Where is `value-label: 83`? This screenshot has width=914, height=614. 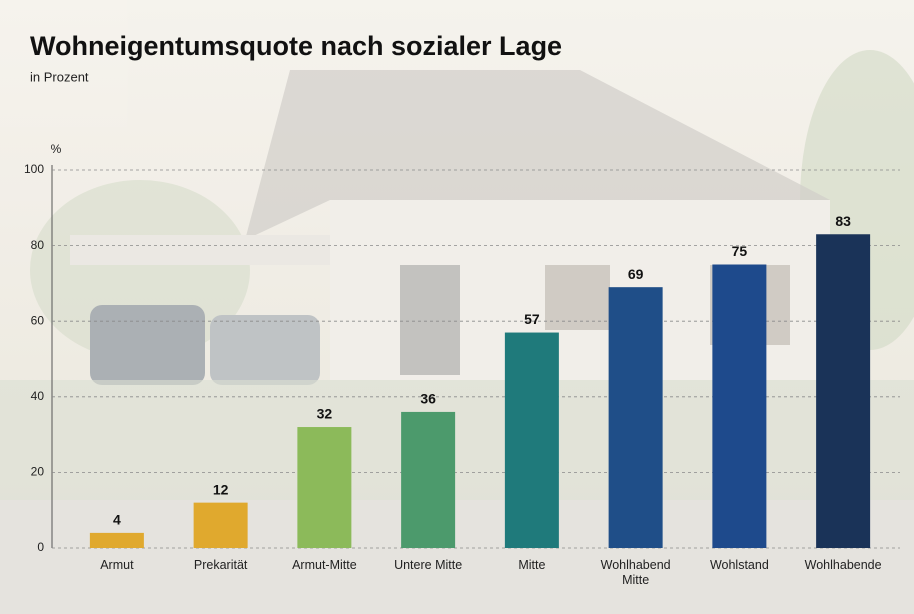
value-label: 83 is located at coordinates (843, 221).